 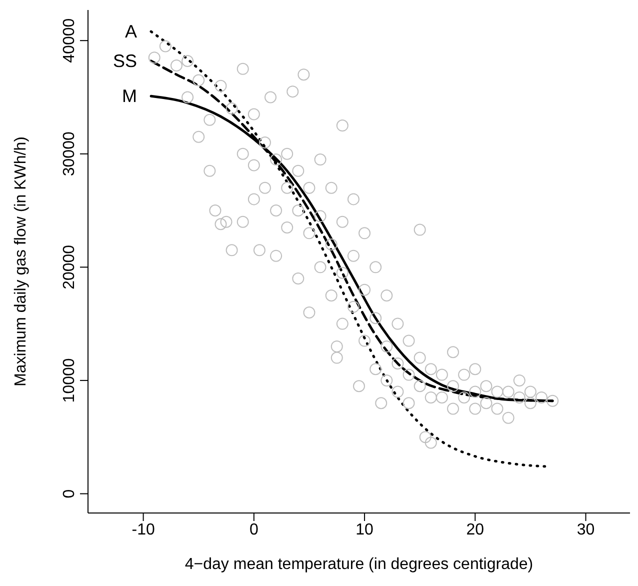 I want to click on y-tick-label: 10000, so click(x=69, y=380).